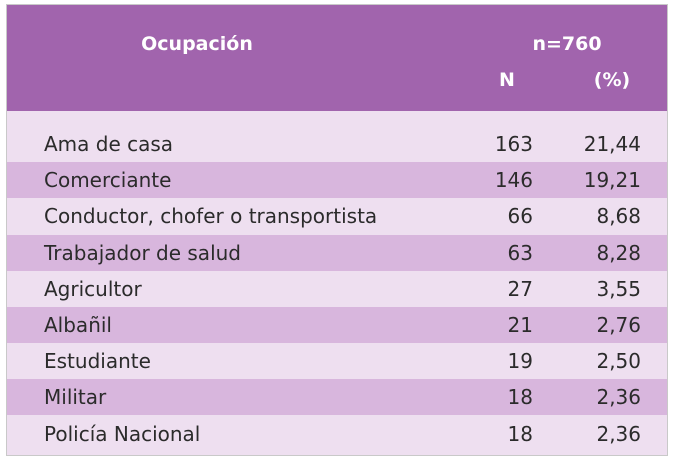 The width and height of the screenshot is (680, 468). Describe the element at coordinates (197, 44) in the screenshot. I see `column-title: Ocupación` at that location.